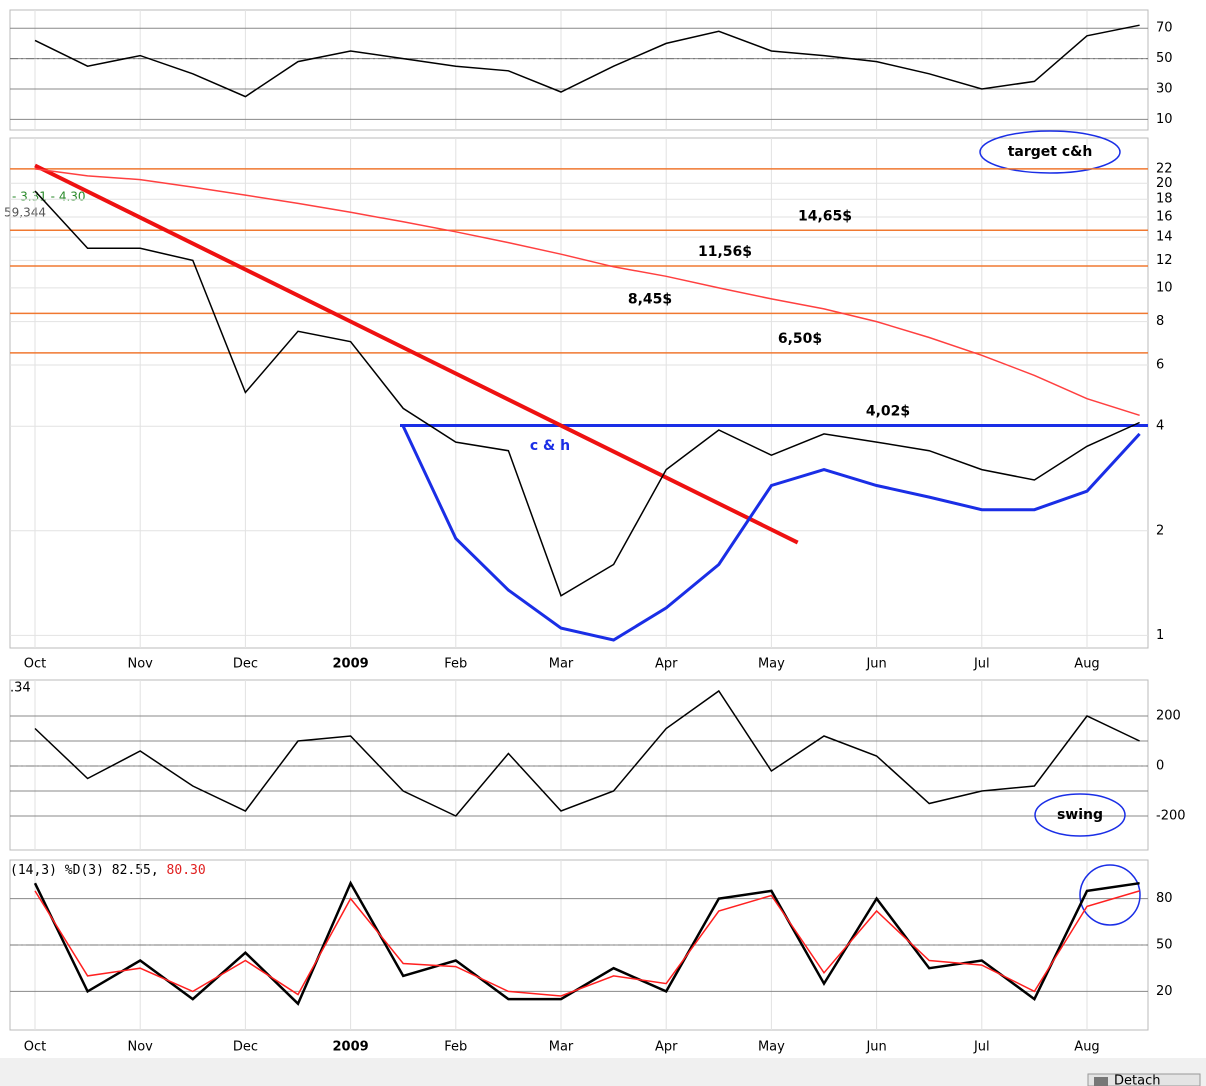 Image resolution: width=1206 pixels, height=1086 pixels. Describe the element at coordinates (1160, 530) in the screenshot. I see `y-tick-label: 2` at that location.